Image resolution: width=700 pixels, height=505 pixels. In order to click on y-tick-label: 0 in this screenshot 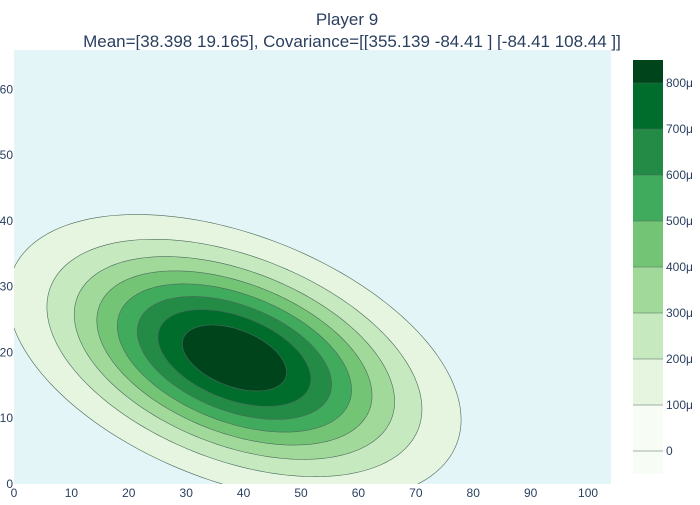, I will do `click(9, 484)`.